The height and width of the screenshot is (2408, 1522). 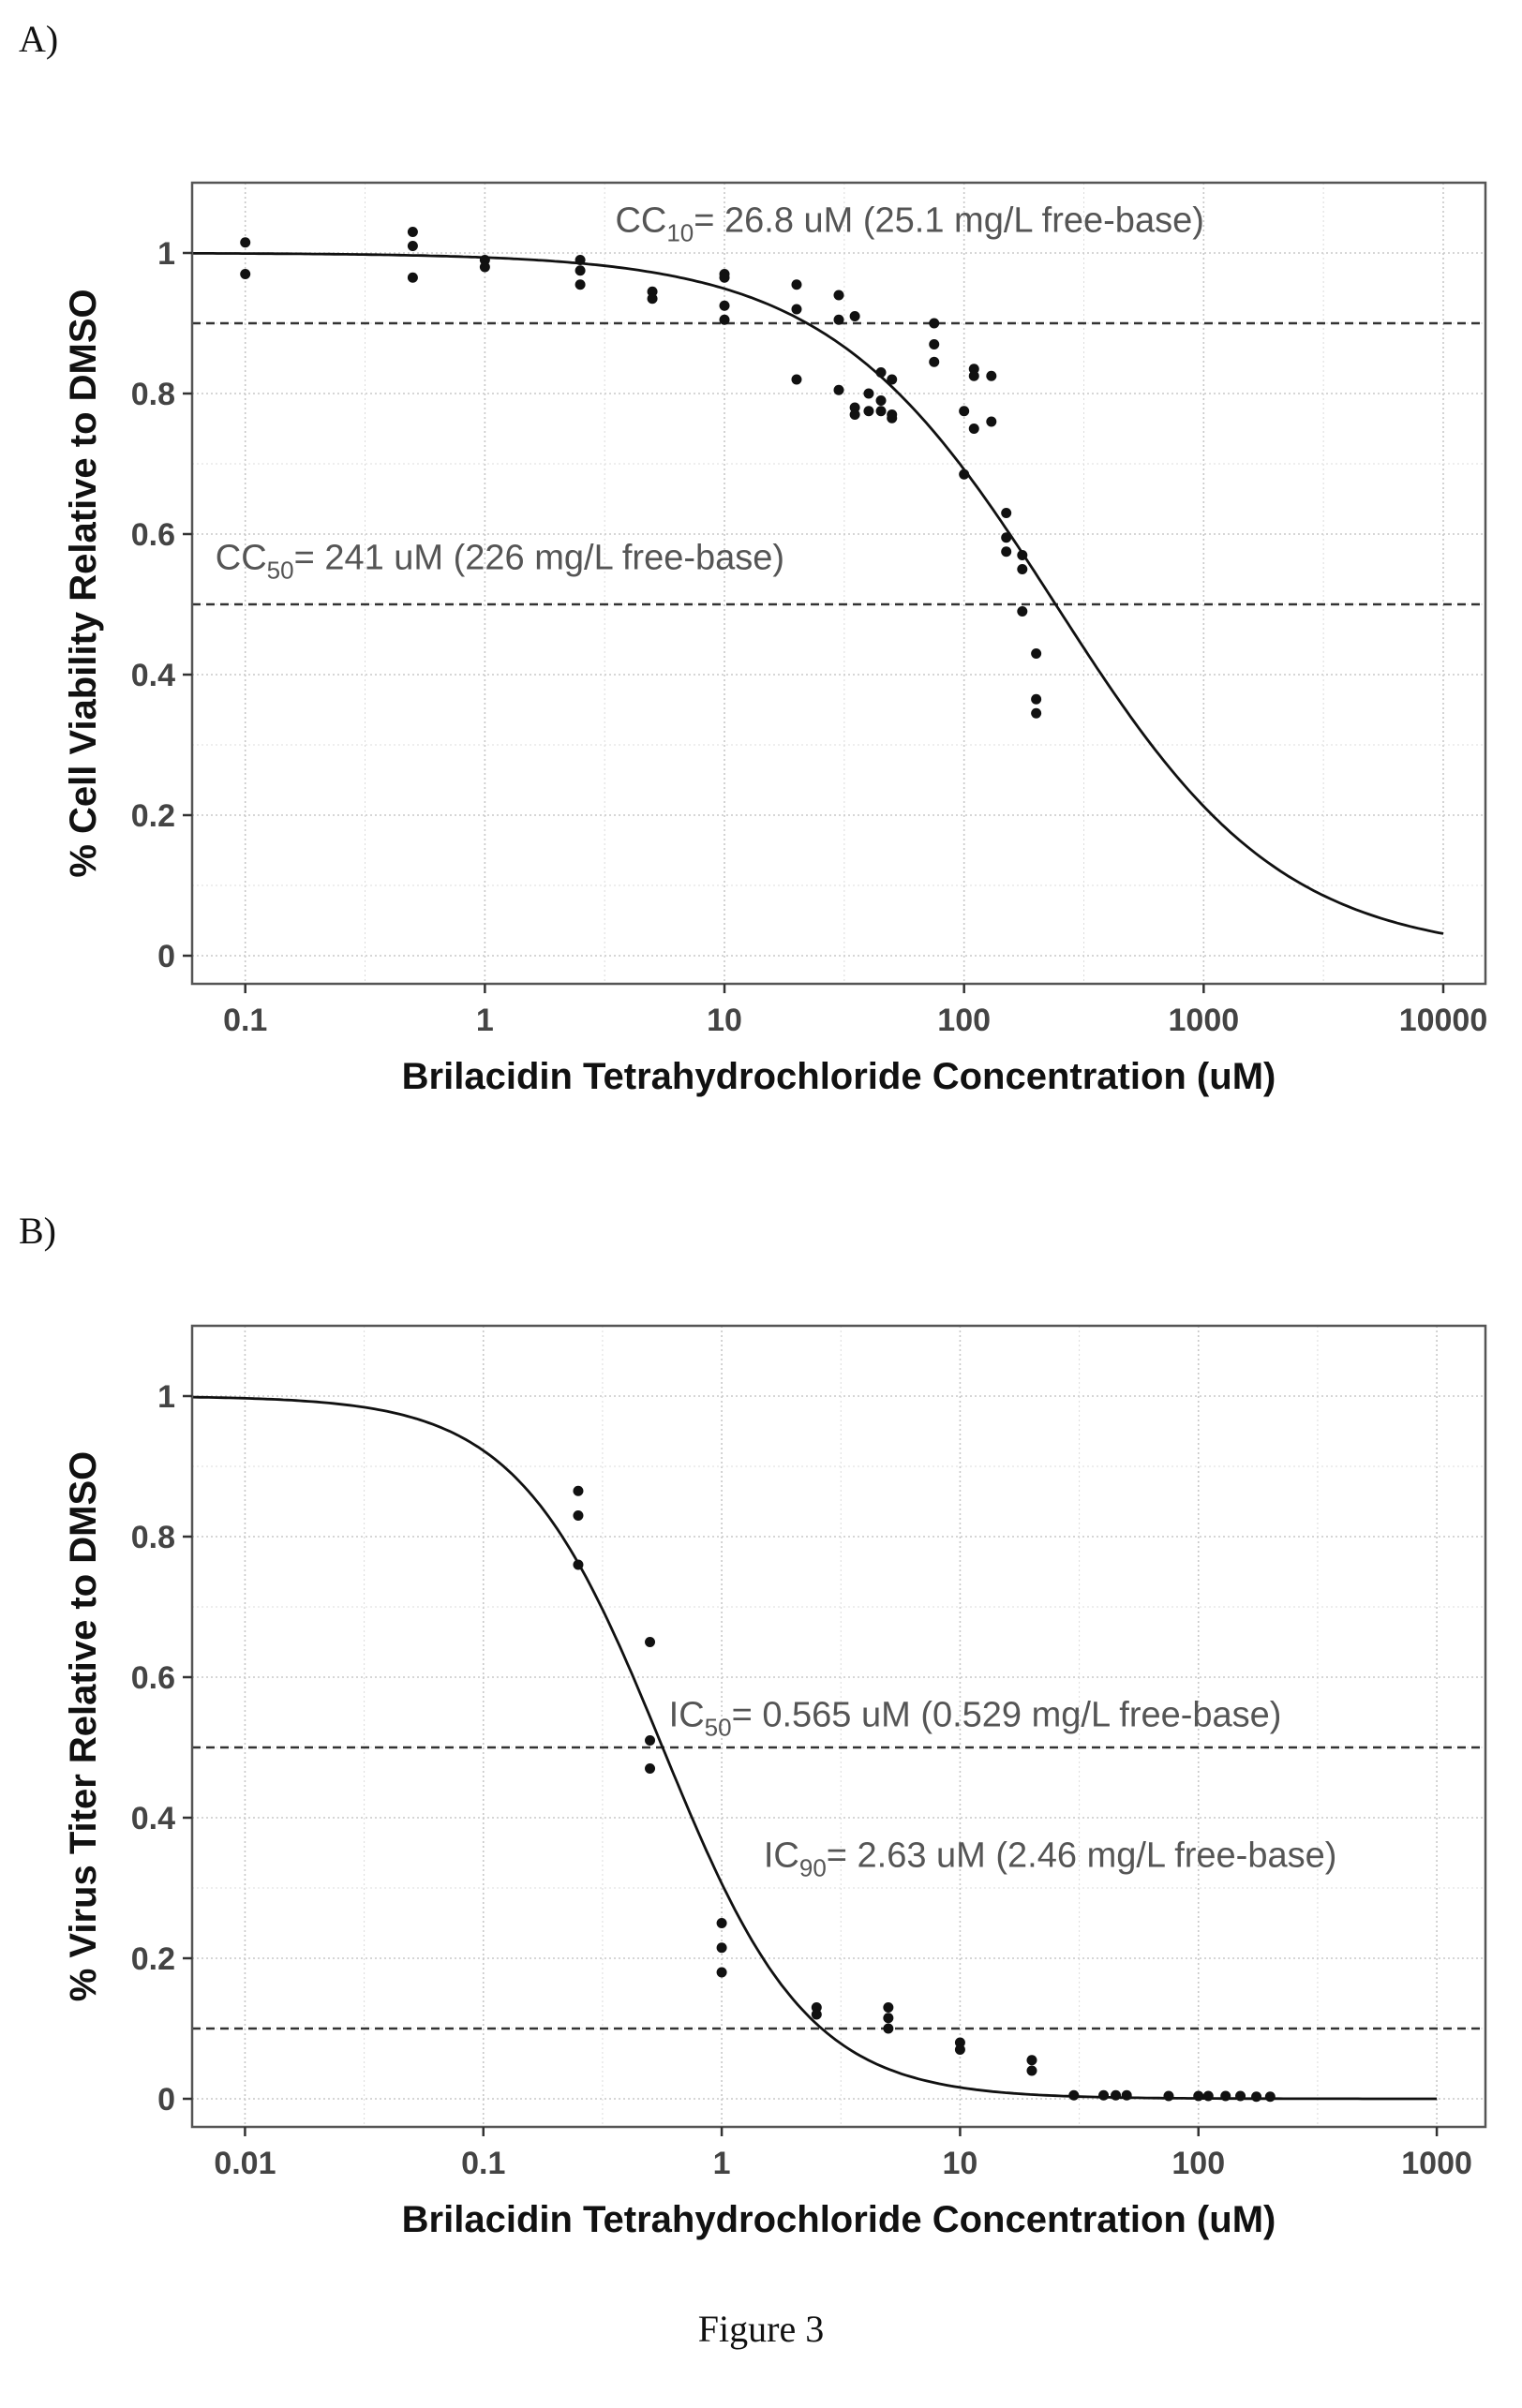 I want to click on c1-y-tick-label: 0.6, so click(x=153, y=535).